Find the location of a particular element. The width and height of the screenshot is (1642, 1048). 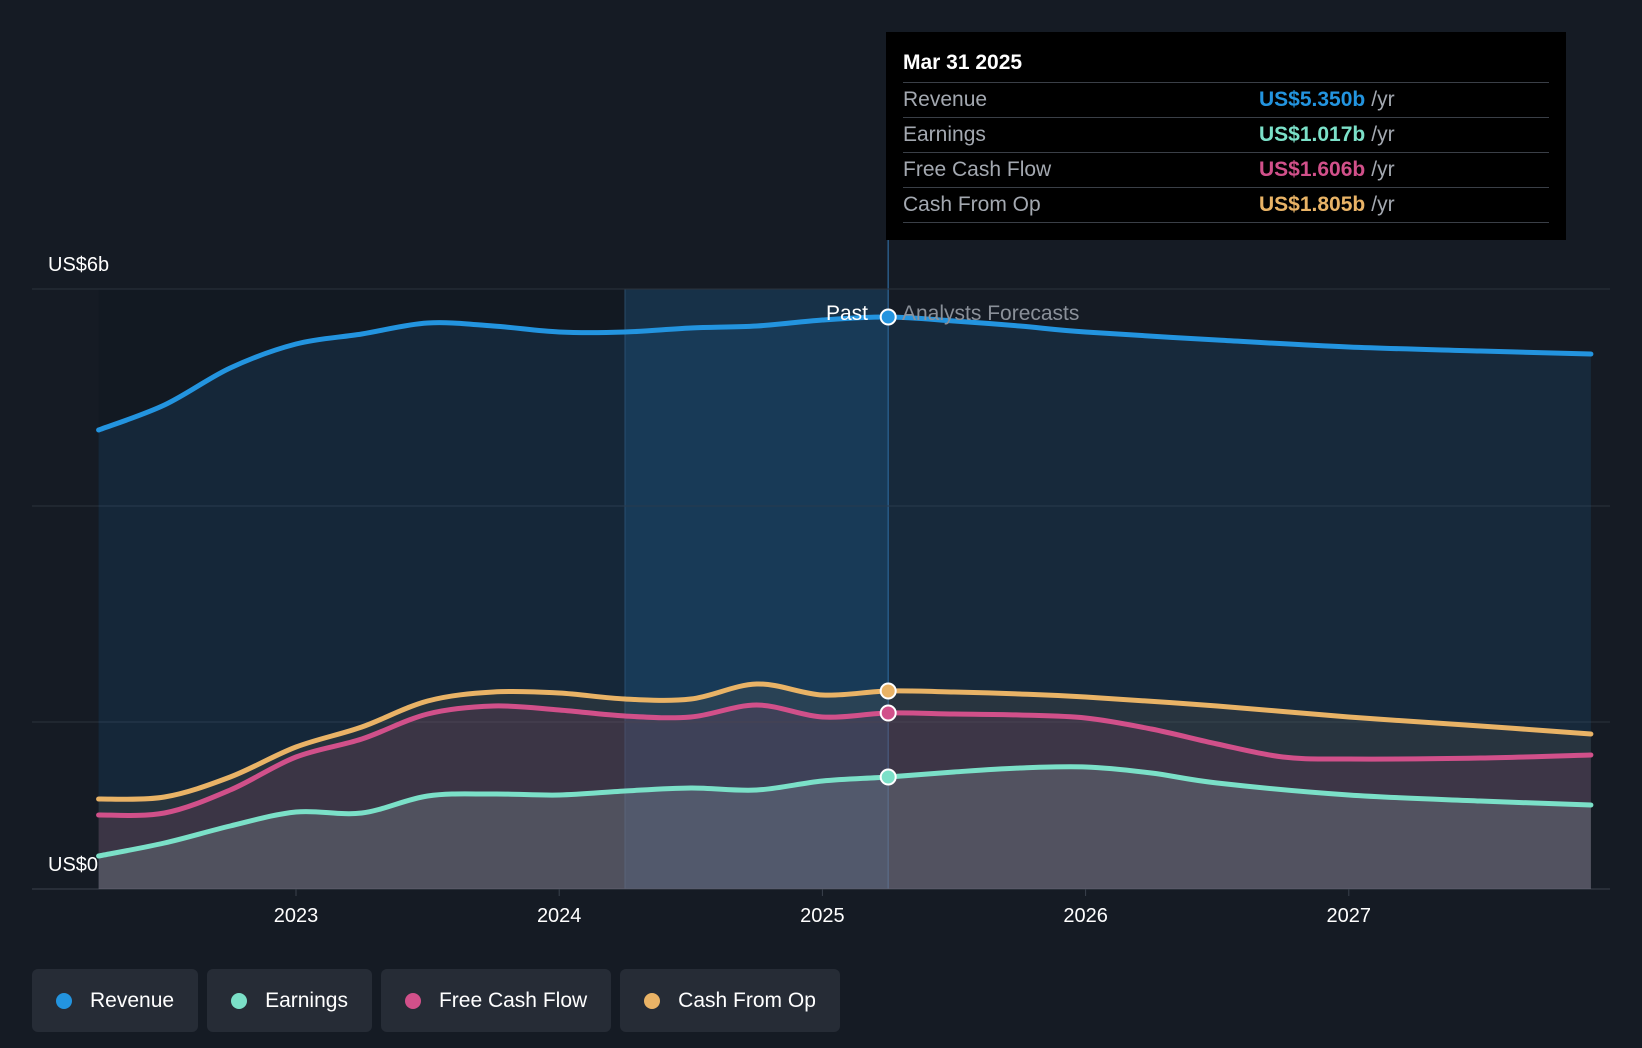

legend-item-revenue: Revenue is located at coordinates (115, 1000).